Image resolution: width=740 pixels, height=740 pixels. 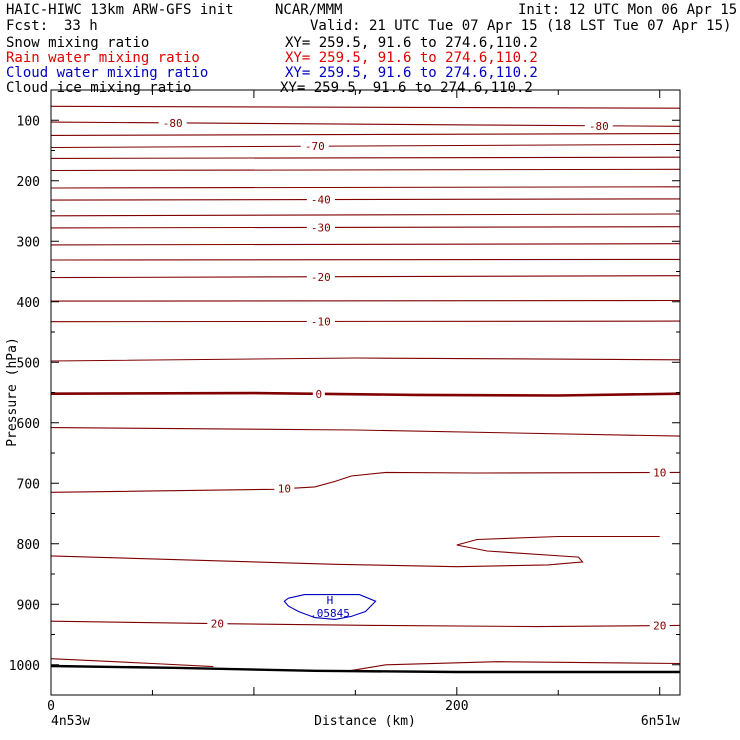 I want to click on x-end-label: 6n51w, so click(x=660, y=721).